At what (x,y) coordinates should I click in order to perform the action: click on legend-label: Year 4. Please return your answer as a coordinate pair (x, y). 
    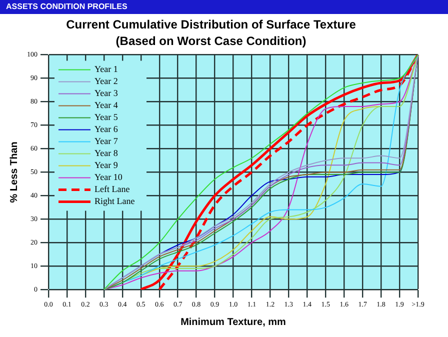
    Looking at the image, I should click on (106, 105).